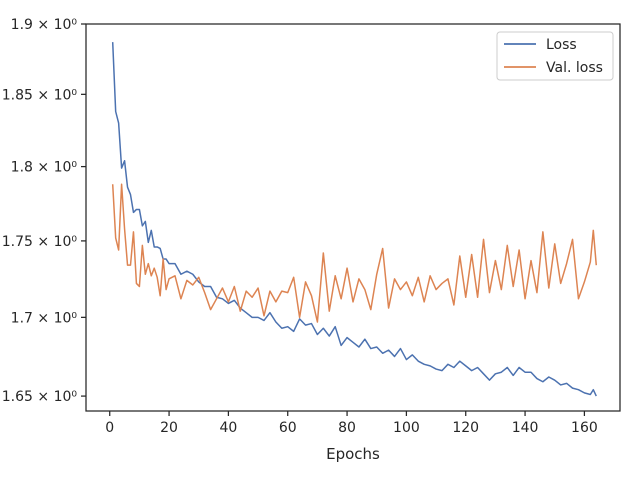 The height and width of the screenshot is (480, 640). What do you see at coordinates (40, 242) in the screenshot?
I see `y-tick-label: 1.75 × 10⁰` at bounding box center [40, 242].